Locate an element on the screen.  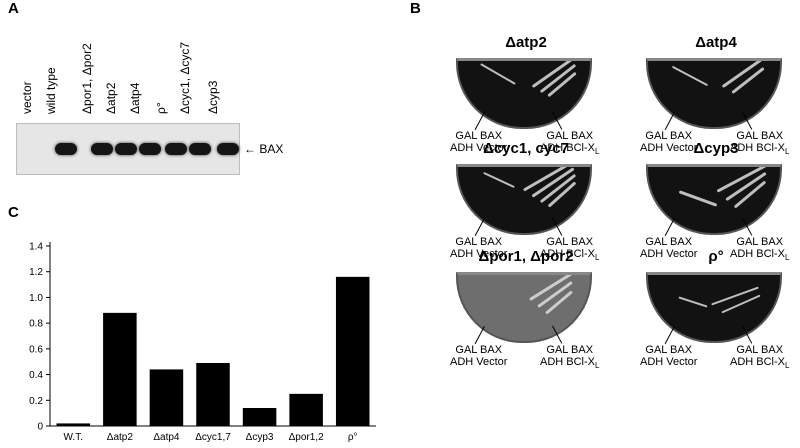
panel-a-letter: A is located at coordinates (13, 8).